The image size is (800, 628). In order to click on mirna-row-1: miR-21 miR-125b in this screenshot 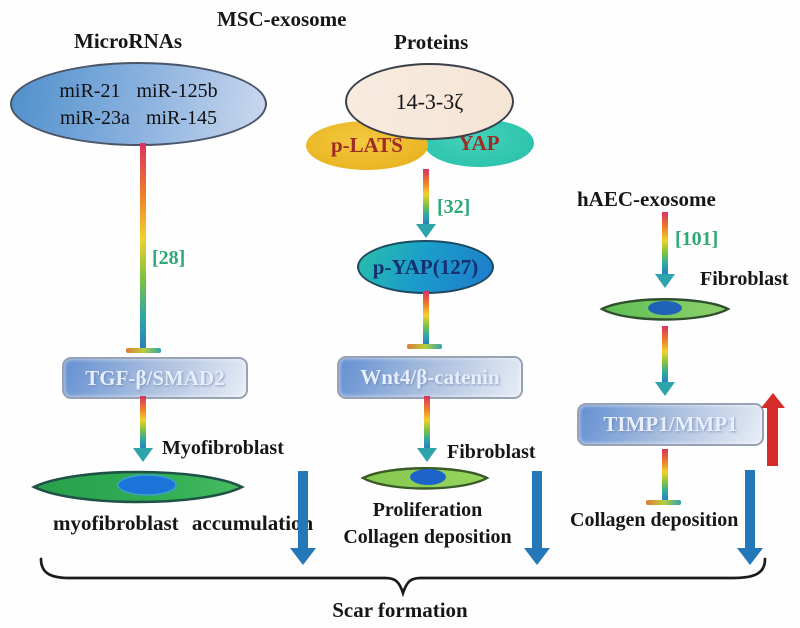, I will do `click(138, 91)`.